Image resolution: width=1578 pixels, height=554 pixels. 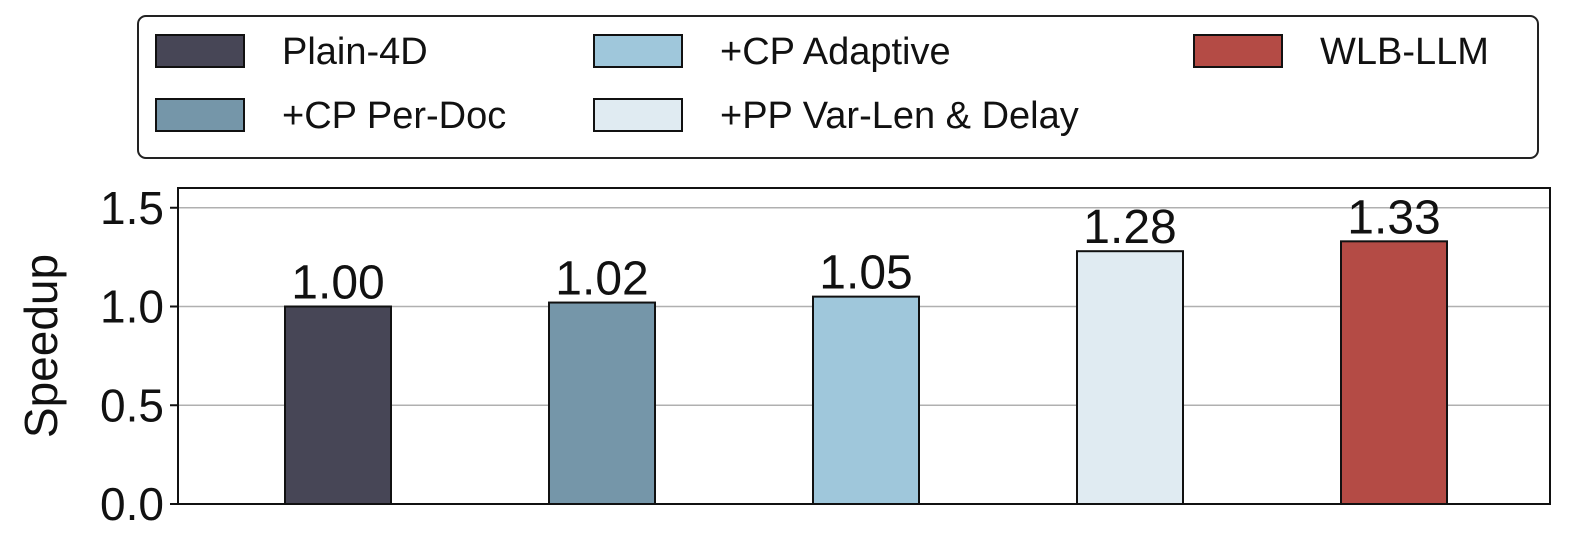 I want to click on legend-label: Plain-4D, so click(x=355, y=52).